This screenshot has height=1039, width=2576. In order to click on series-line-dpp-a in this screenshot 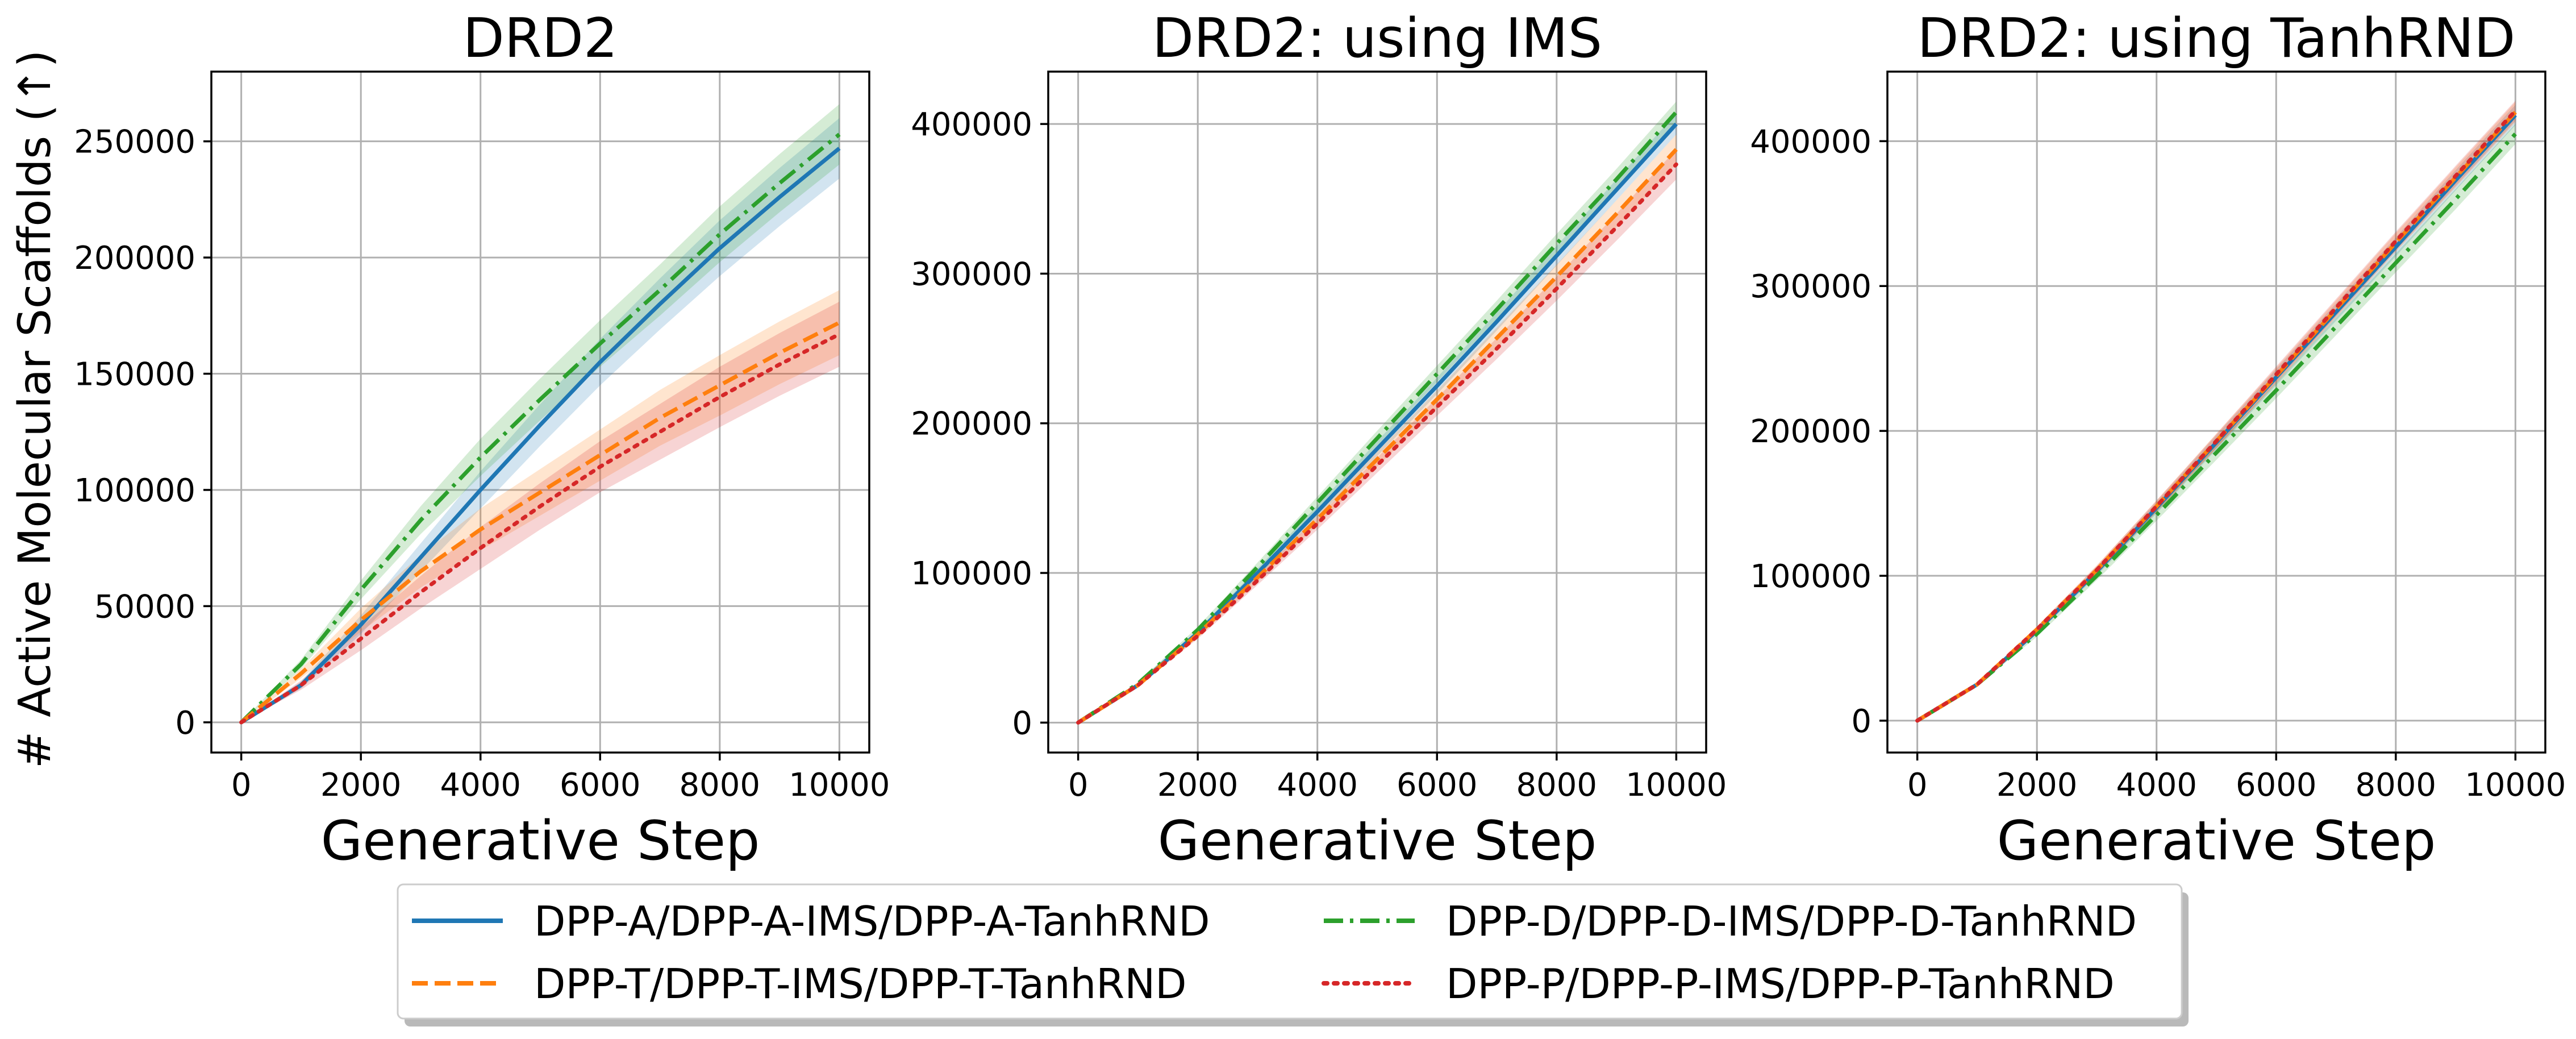, I will do `click(540, 435)`.